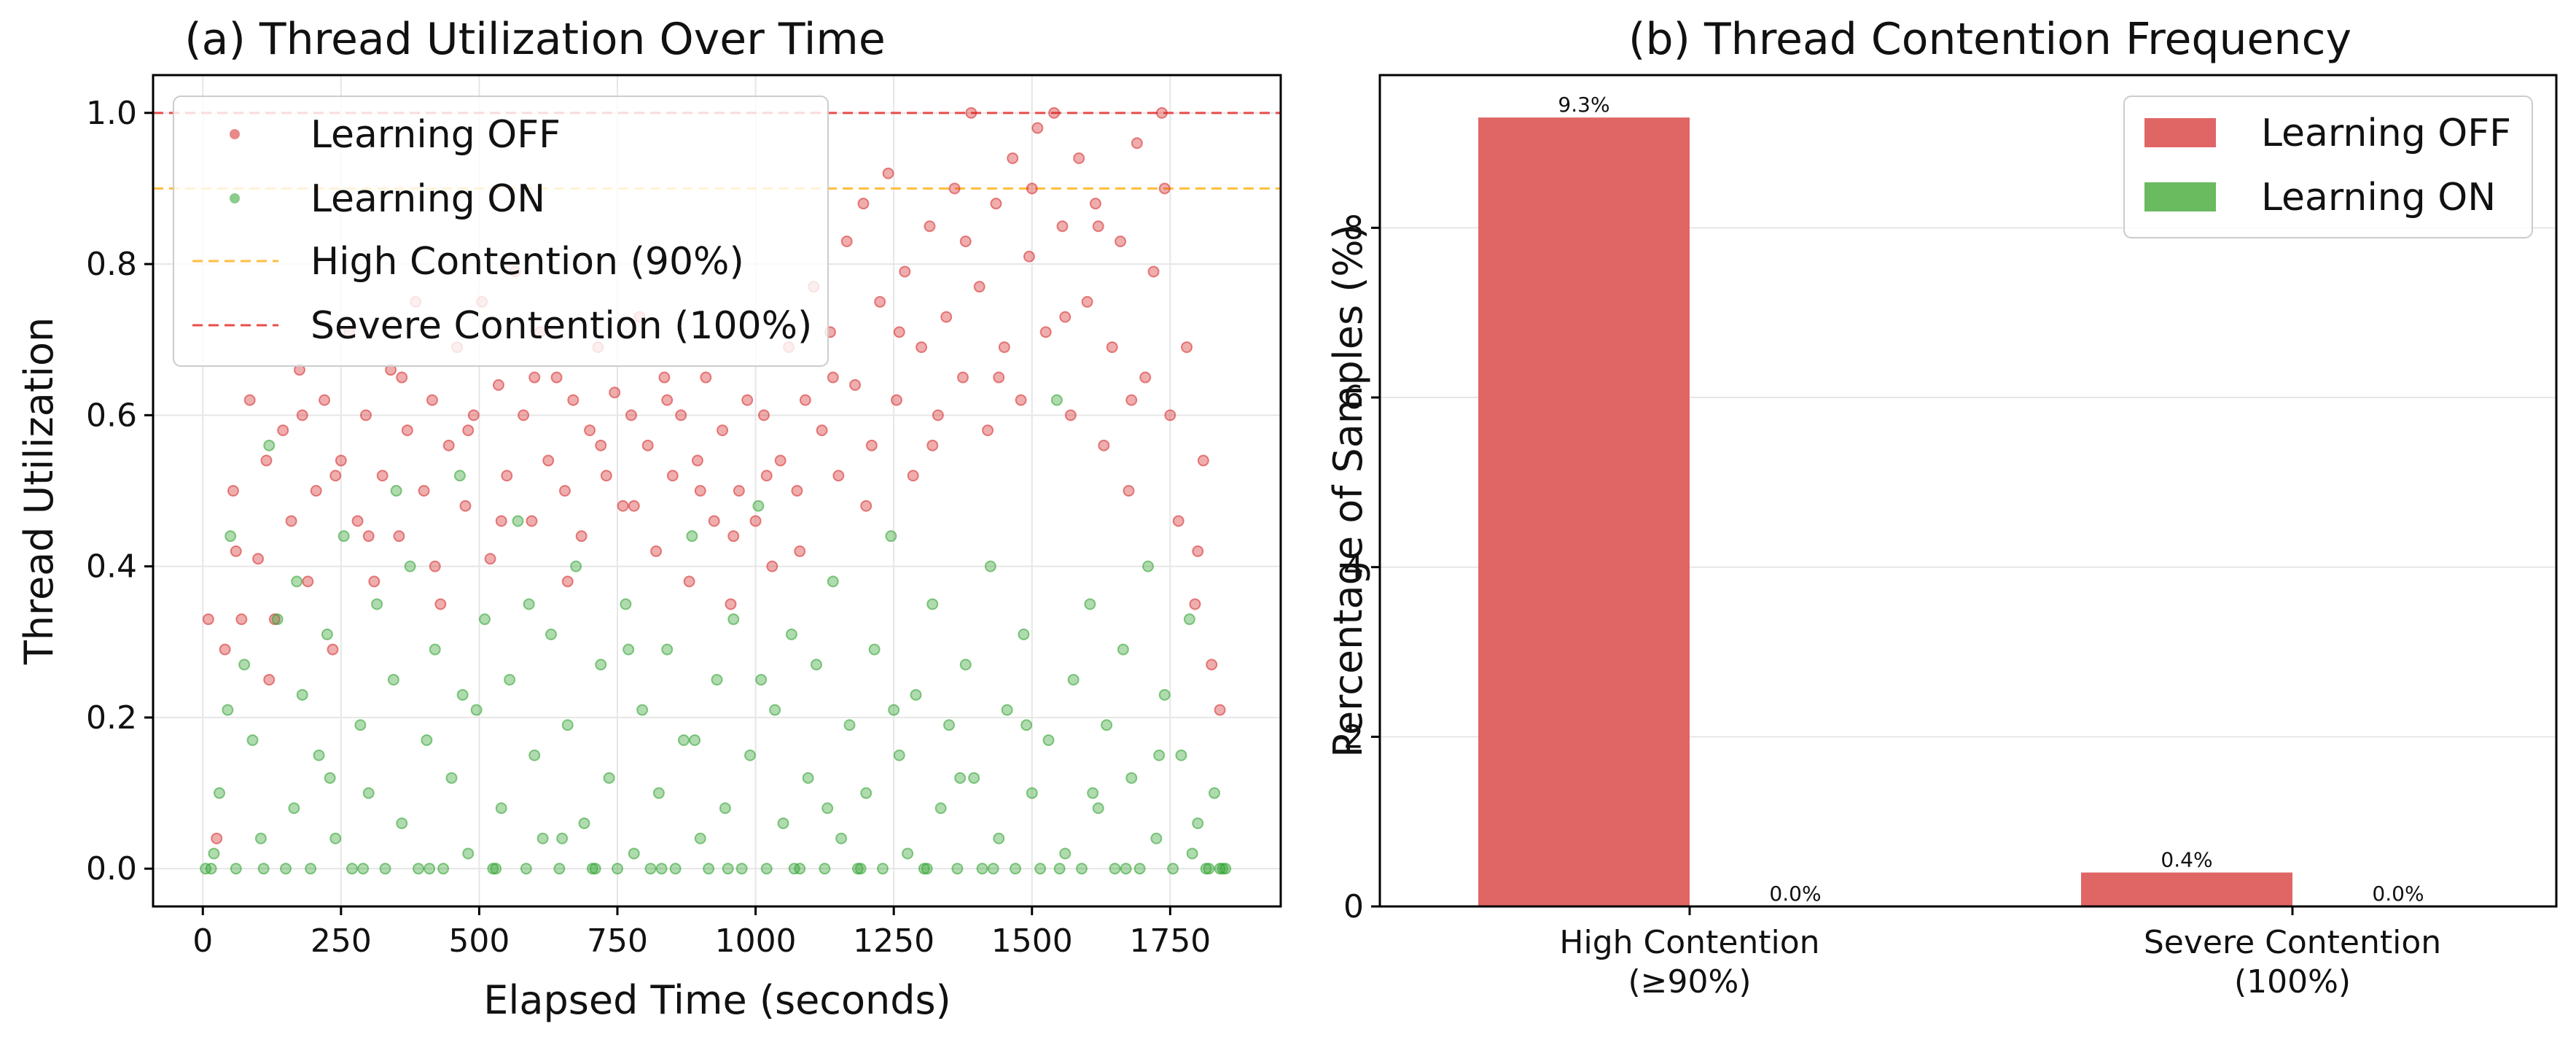 Image resolution: width=2576 pixels, height=1045 pixels. I want to click on scatter-y-tick-label: 1.0, so click(111, 113).